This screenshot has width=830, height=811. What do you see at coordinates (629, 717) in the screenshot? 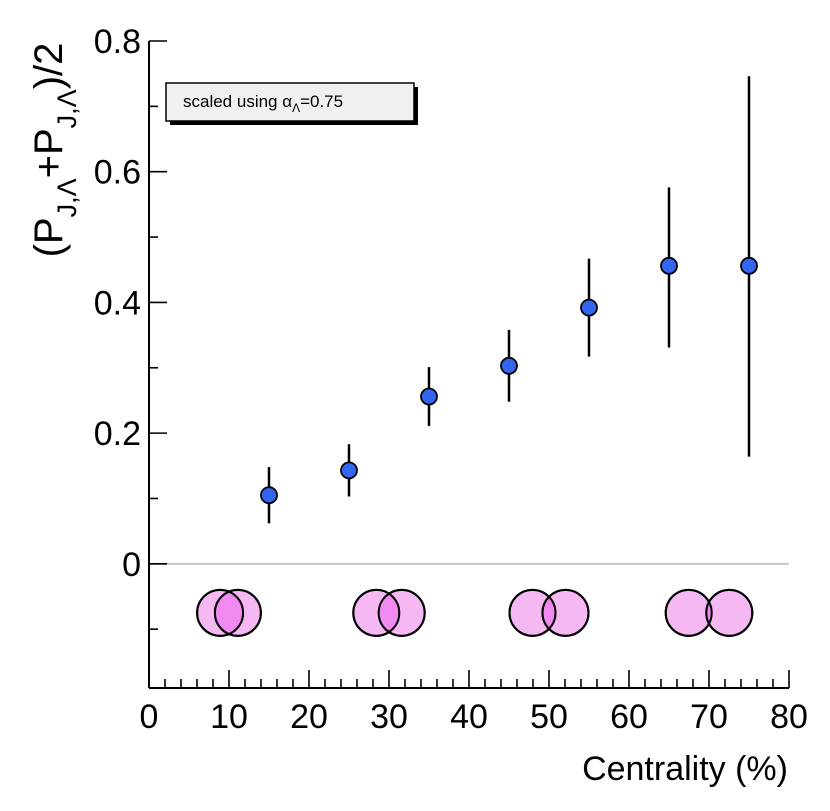
I see `x-tick-label: 60` at bounding box center [629, 717].